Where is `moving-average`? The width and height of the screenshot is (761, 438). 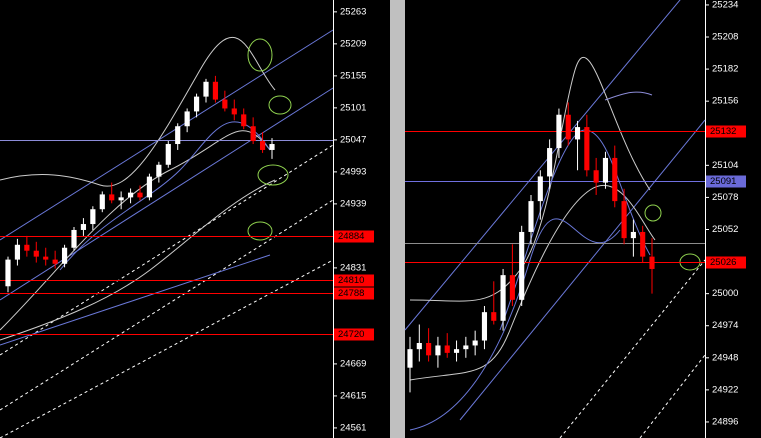
moving-average is located at coordinates (165, 196).